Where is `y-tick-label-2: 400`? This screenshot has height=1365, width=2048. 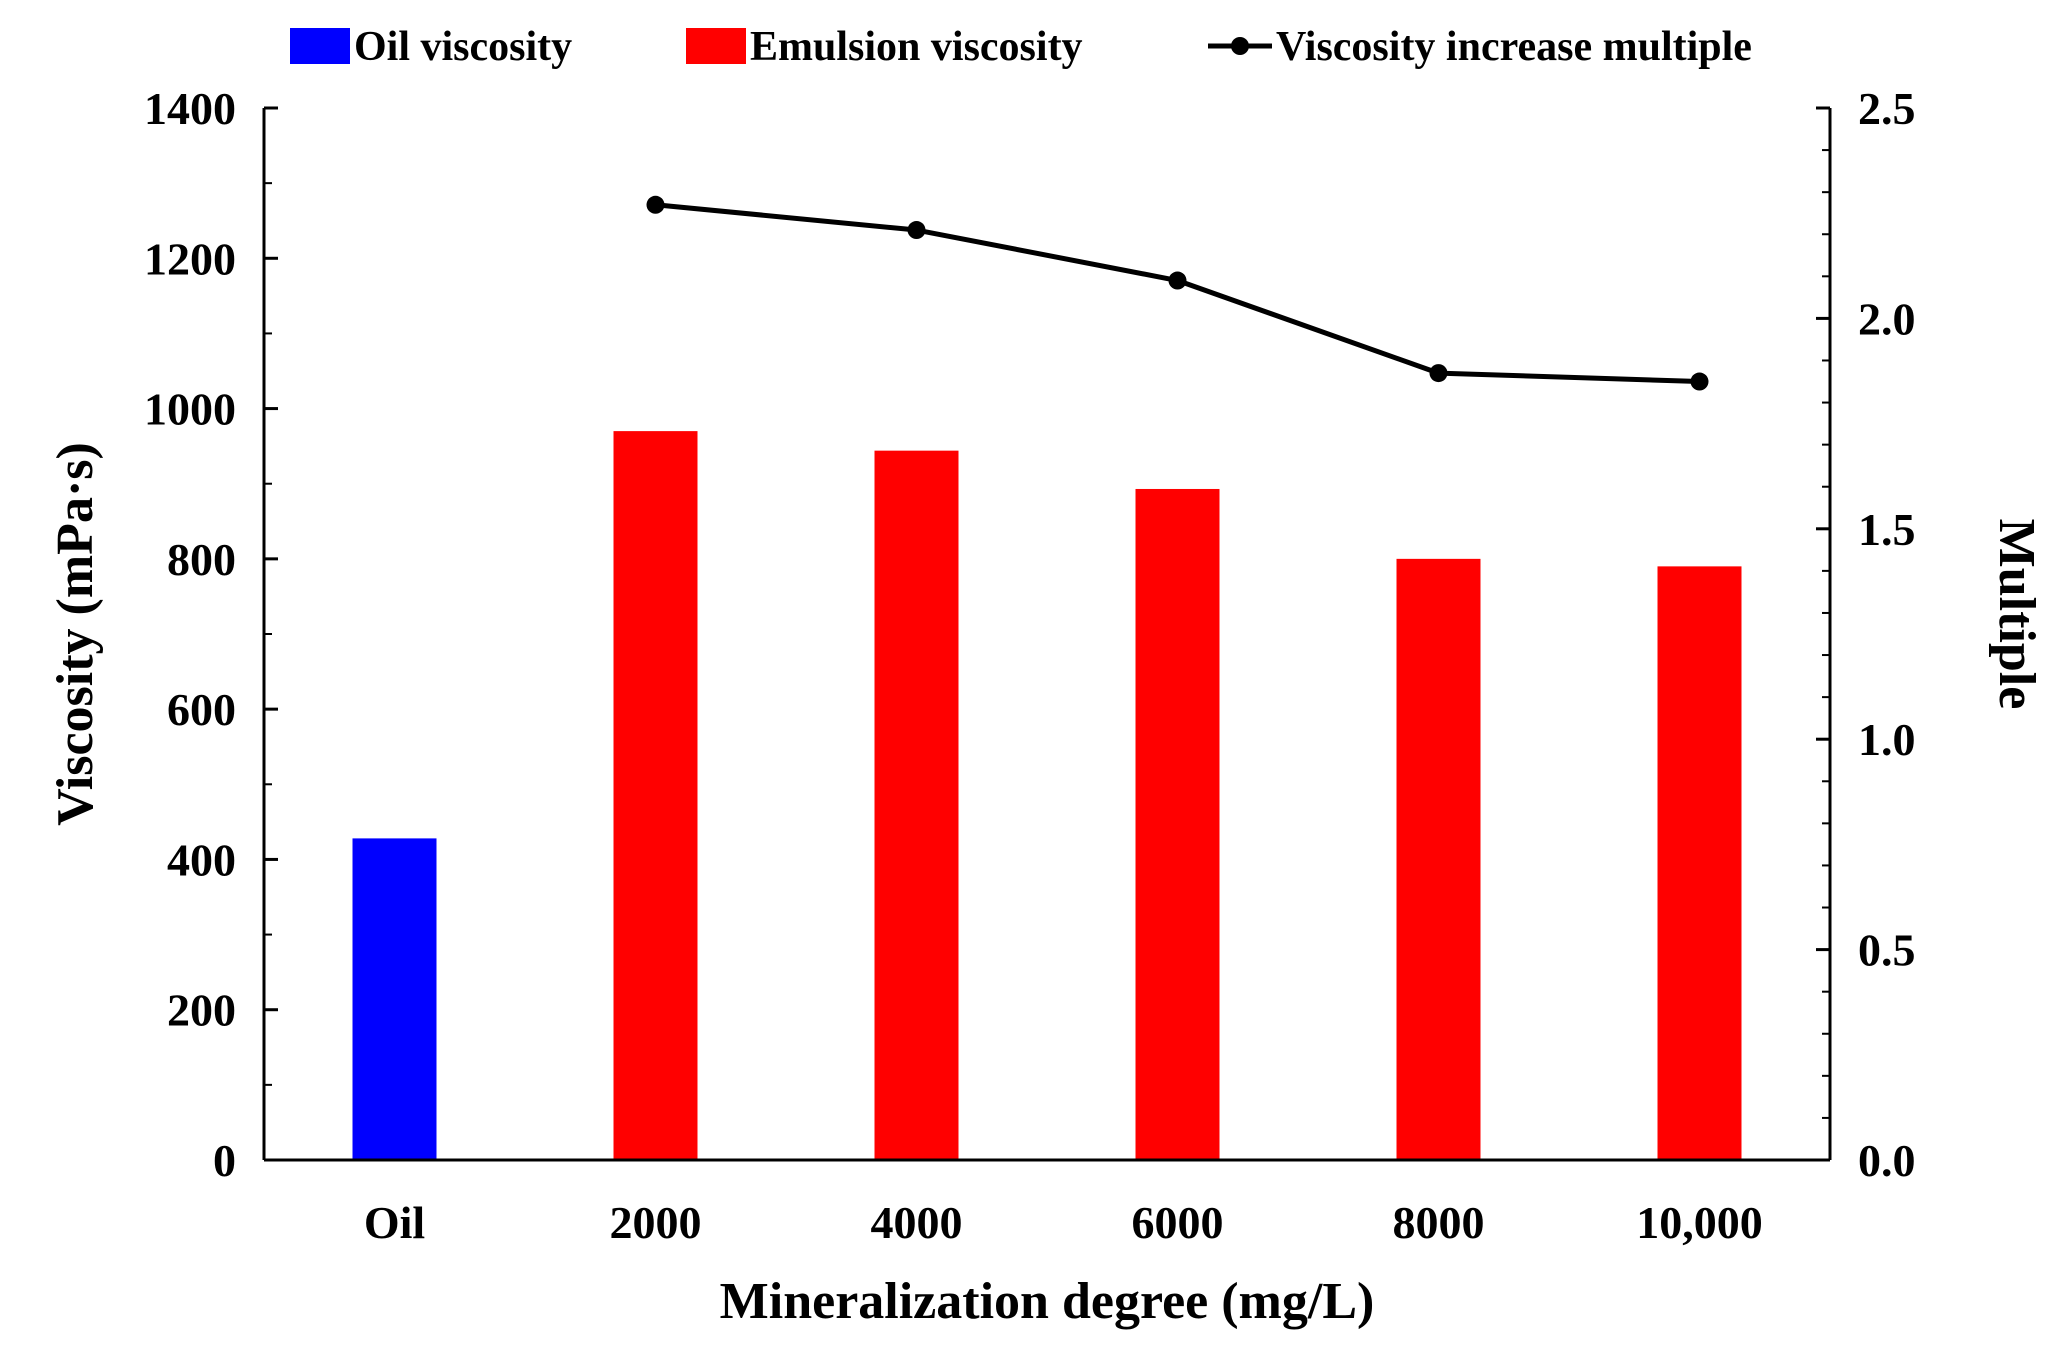
y-tick-label-2: 400 is located at coordinates (201, 859).